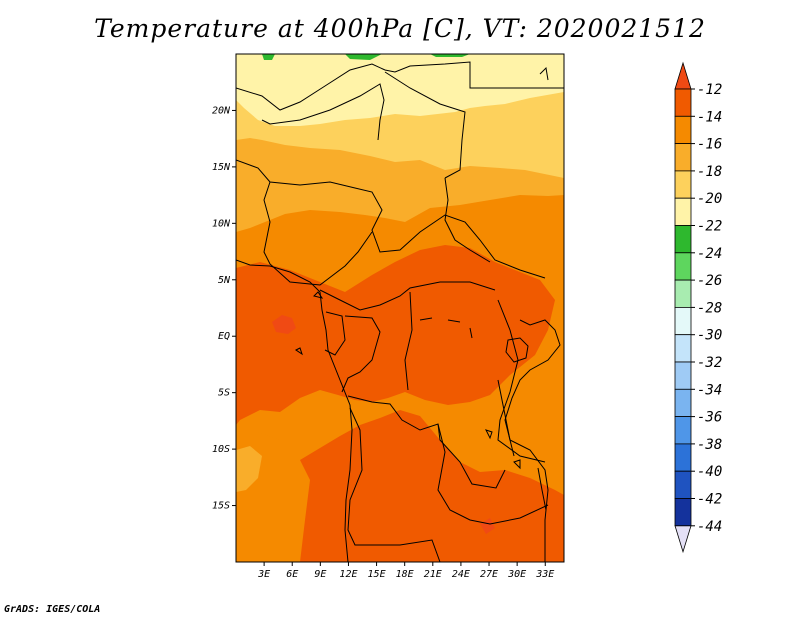 Image resolution: width=800 pixels, height=618 pixels. Describe the element at coordinates (709, 117) in the screenshot. I see `colorbar-label: -14` at that location.